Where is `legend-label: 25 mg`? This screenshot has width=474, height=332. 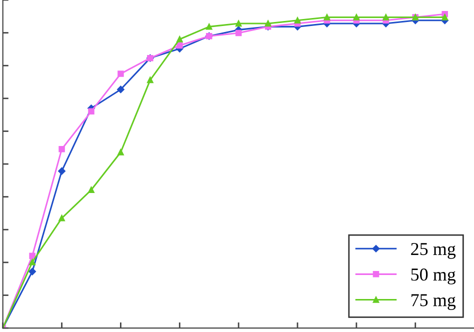
legend-label: 25 mg is located at coordinates (433, 250).